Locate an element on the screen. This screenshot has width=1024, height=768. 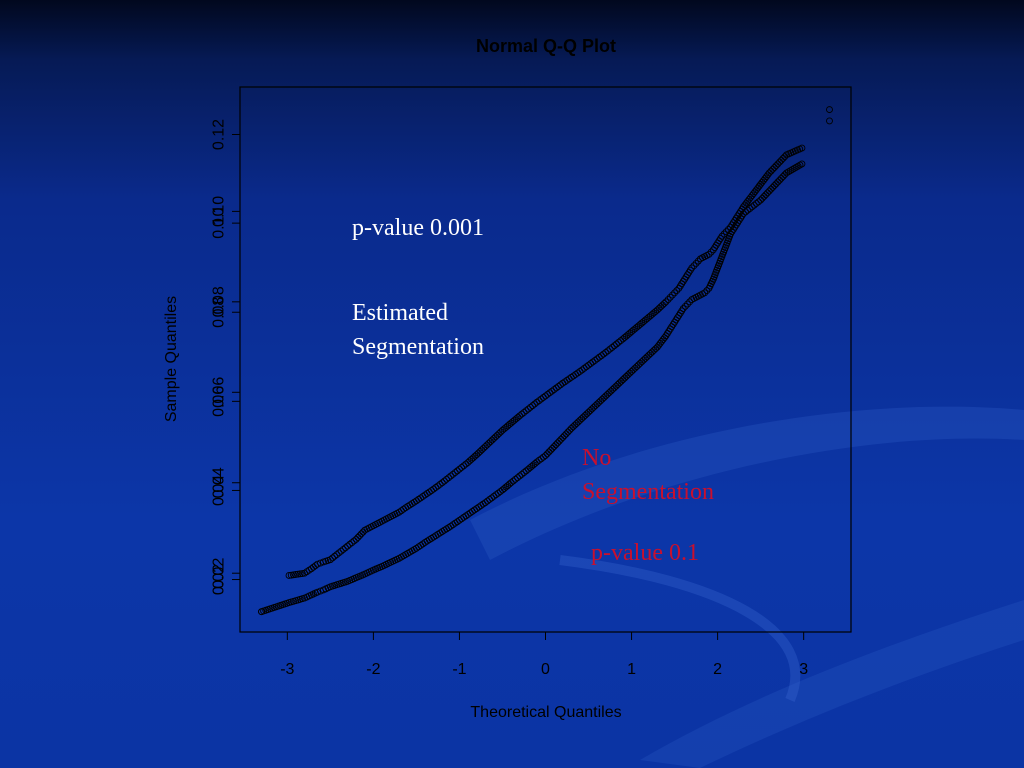
x-tick-label: -2 is located at coordinates (373, 669).